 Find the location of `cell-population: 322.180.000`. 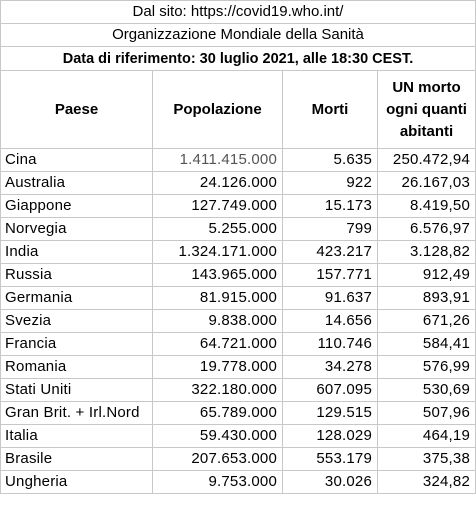

cell-population: 322.180.000 is located at coordinates (217, 390).